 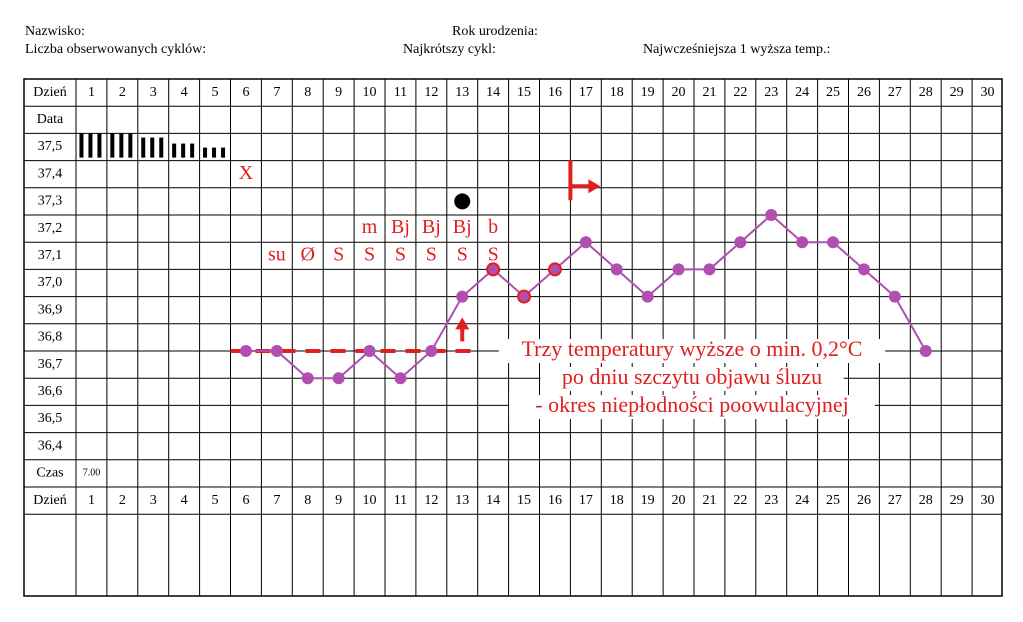 What do you see at coordinates (276, 92) in the screenshot?
I see `day-number: 7` at bounding box center [276, 92].